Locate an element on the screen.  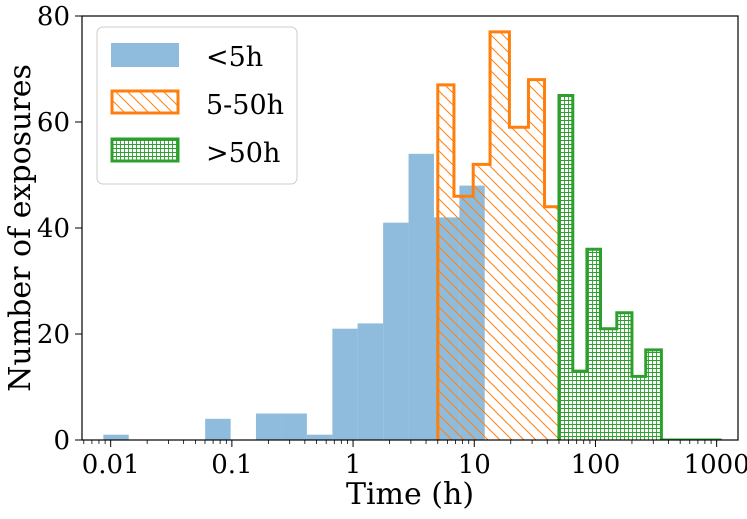
y-axis-label: Number of exposures is located at coordinates (20, 228).